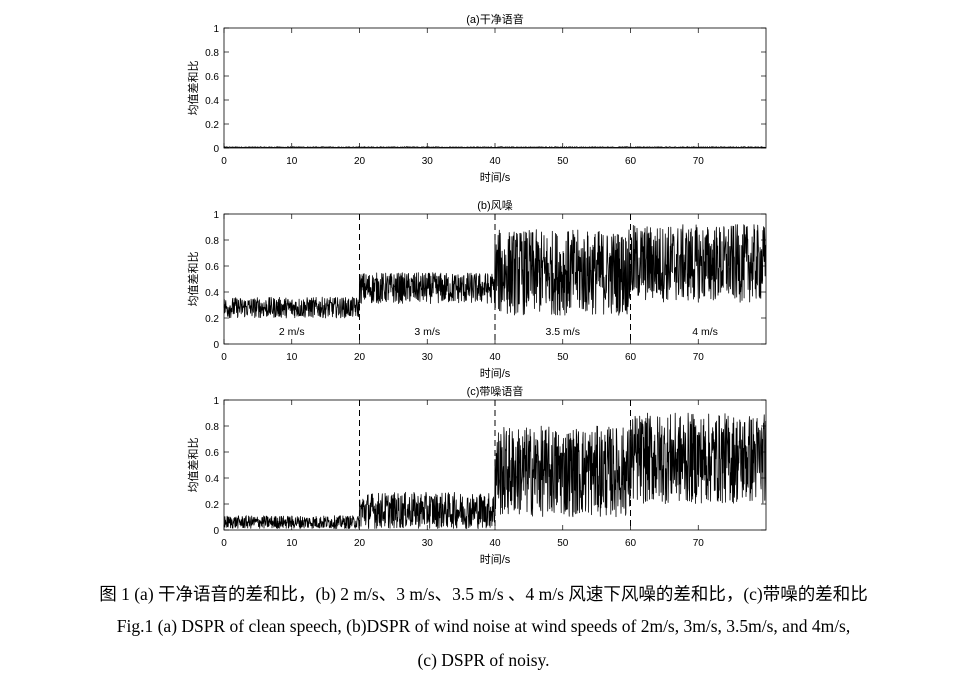  What do you see at coordinates (705, 332) in the screenshot?
I see `segment-annotation-label: 4 m/s` at bounding box center [705, 332].